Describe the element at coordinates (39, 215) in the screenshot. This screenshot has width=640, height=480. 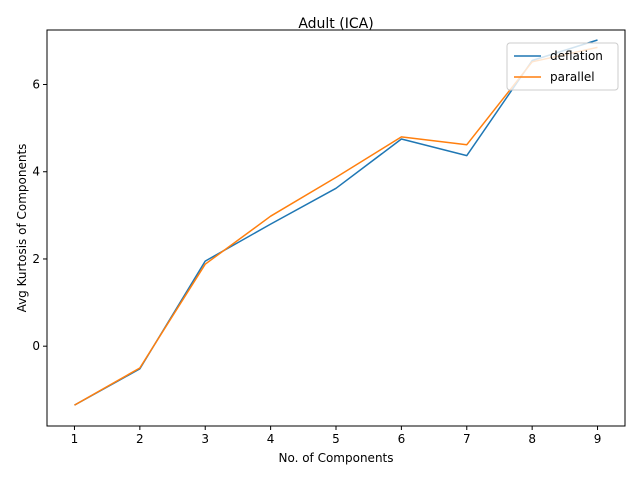
I see `y-axis: 0 2 4 6` at that location.